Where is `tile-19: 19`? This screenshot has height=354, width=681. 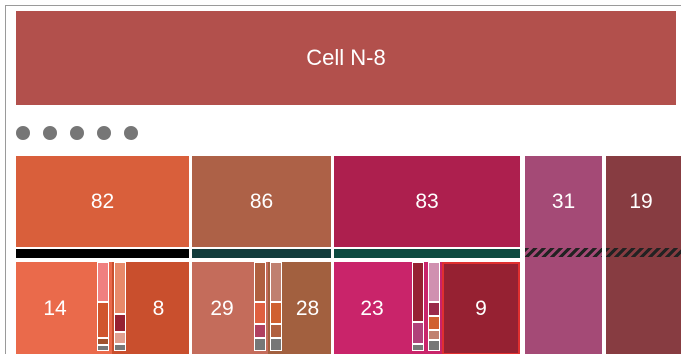 tile-19: 19 is located at coordinates (643, 255).